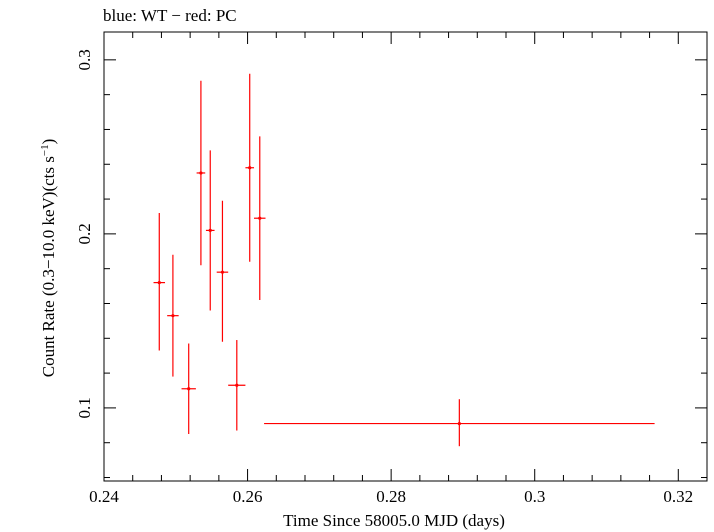 The width and height of the screenshot is (714, 532). I want to click on y-axis-label-end: ), so click(48, 142).